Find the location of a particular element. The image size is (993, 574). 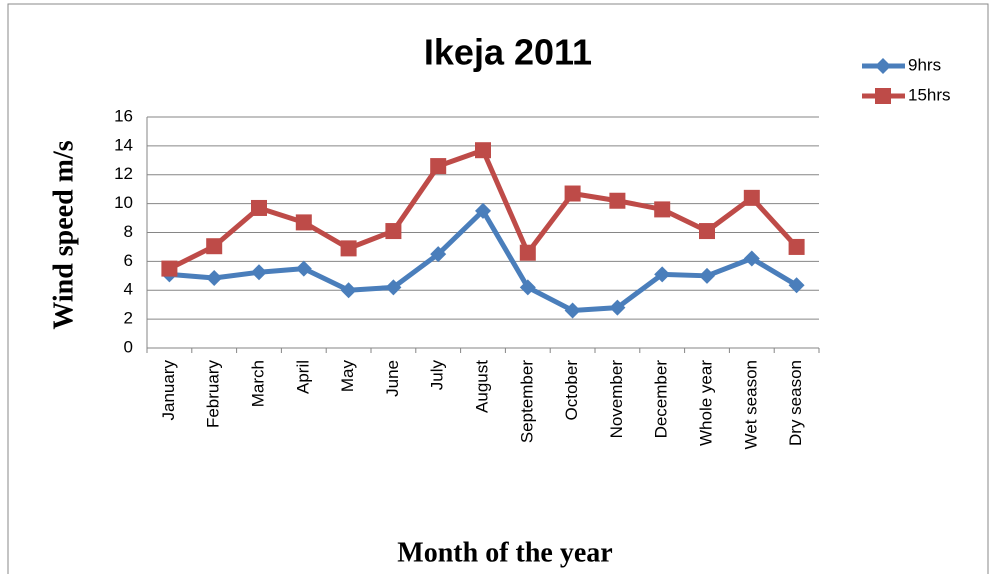

y-tick-label: 12 is located at coordinates (123, 173).